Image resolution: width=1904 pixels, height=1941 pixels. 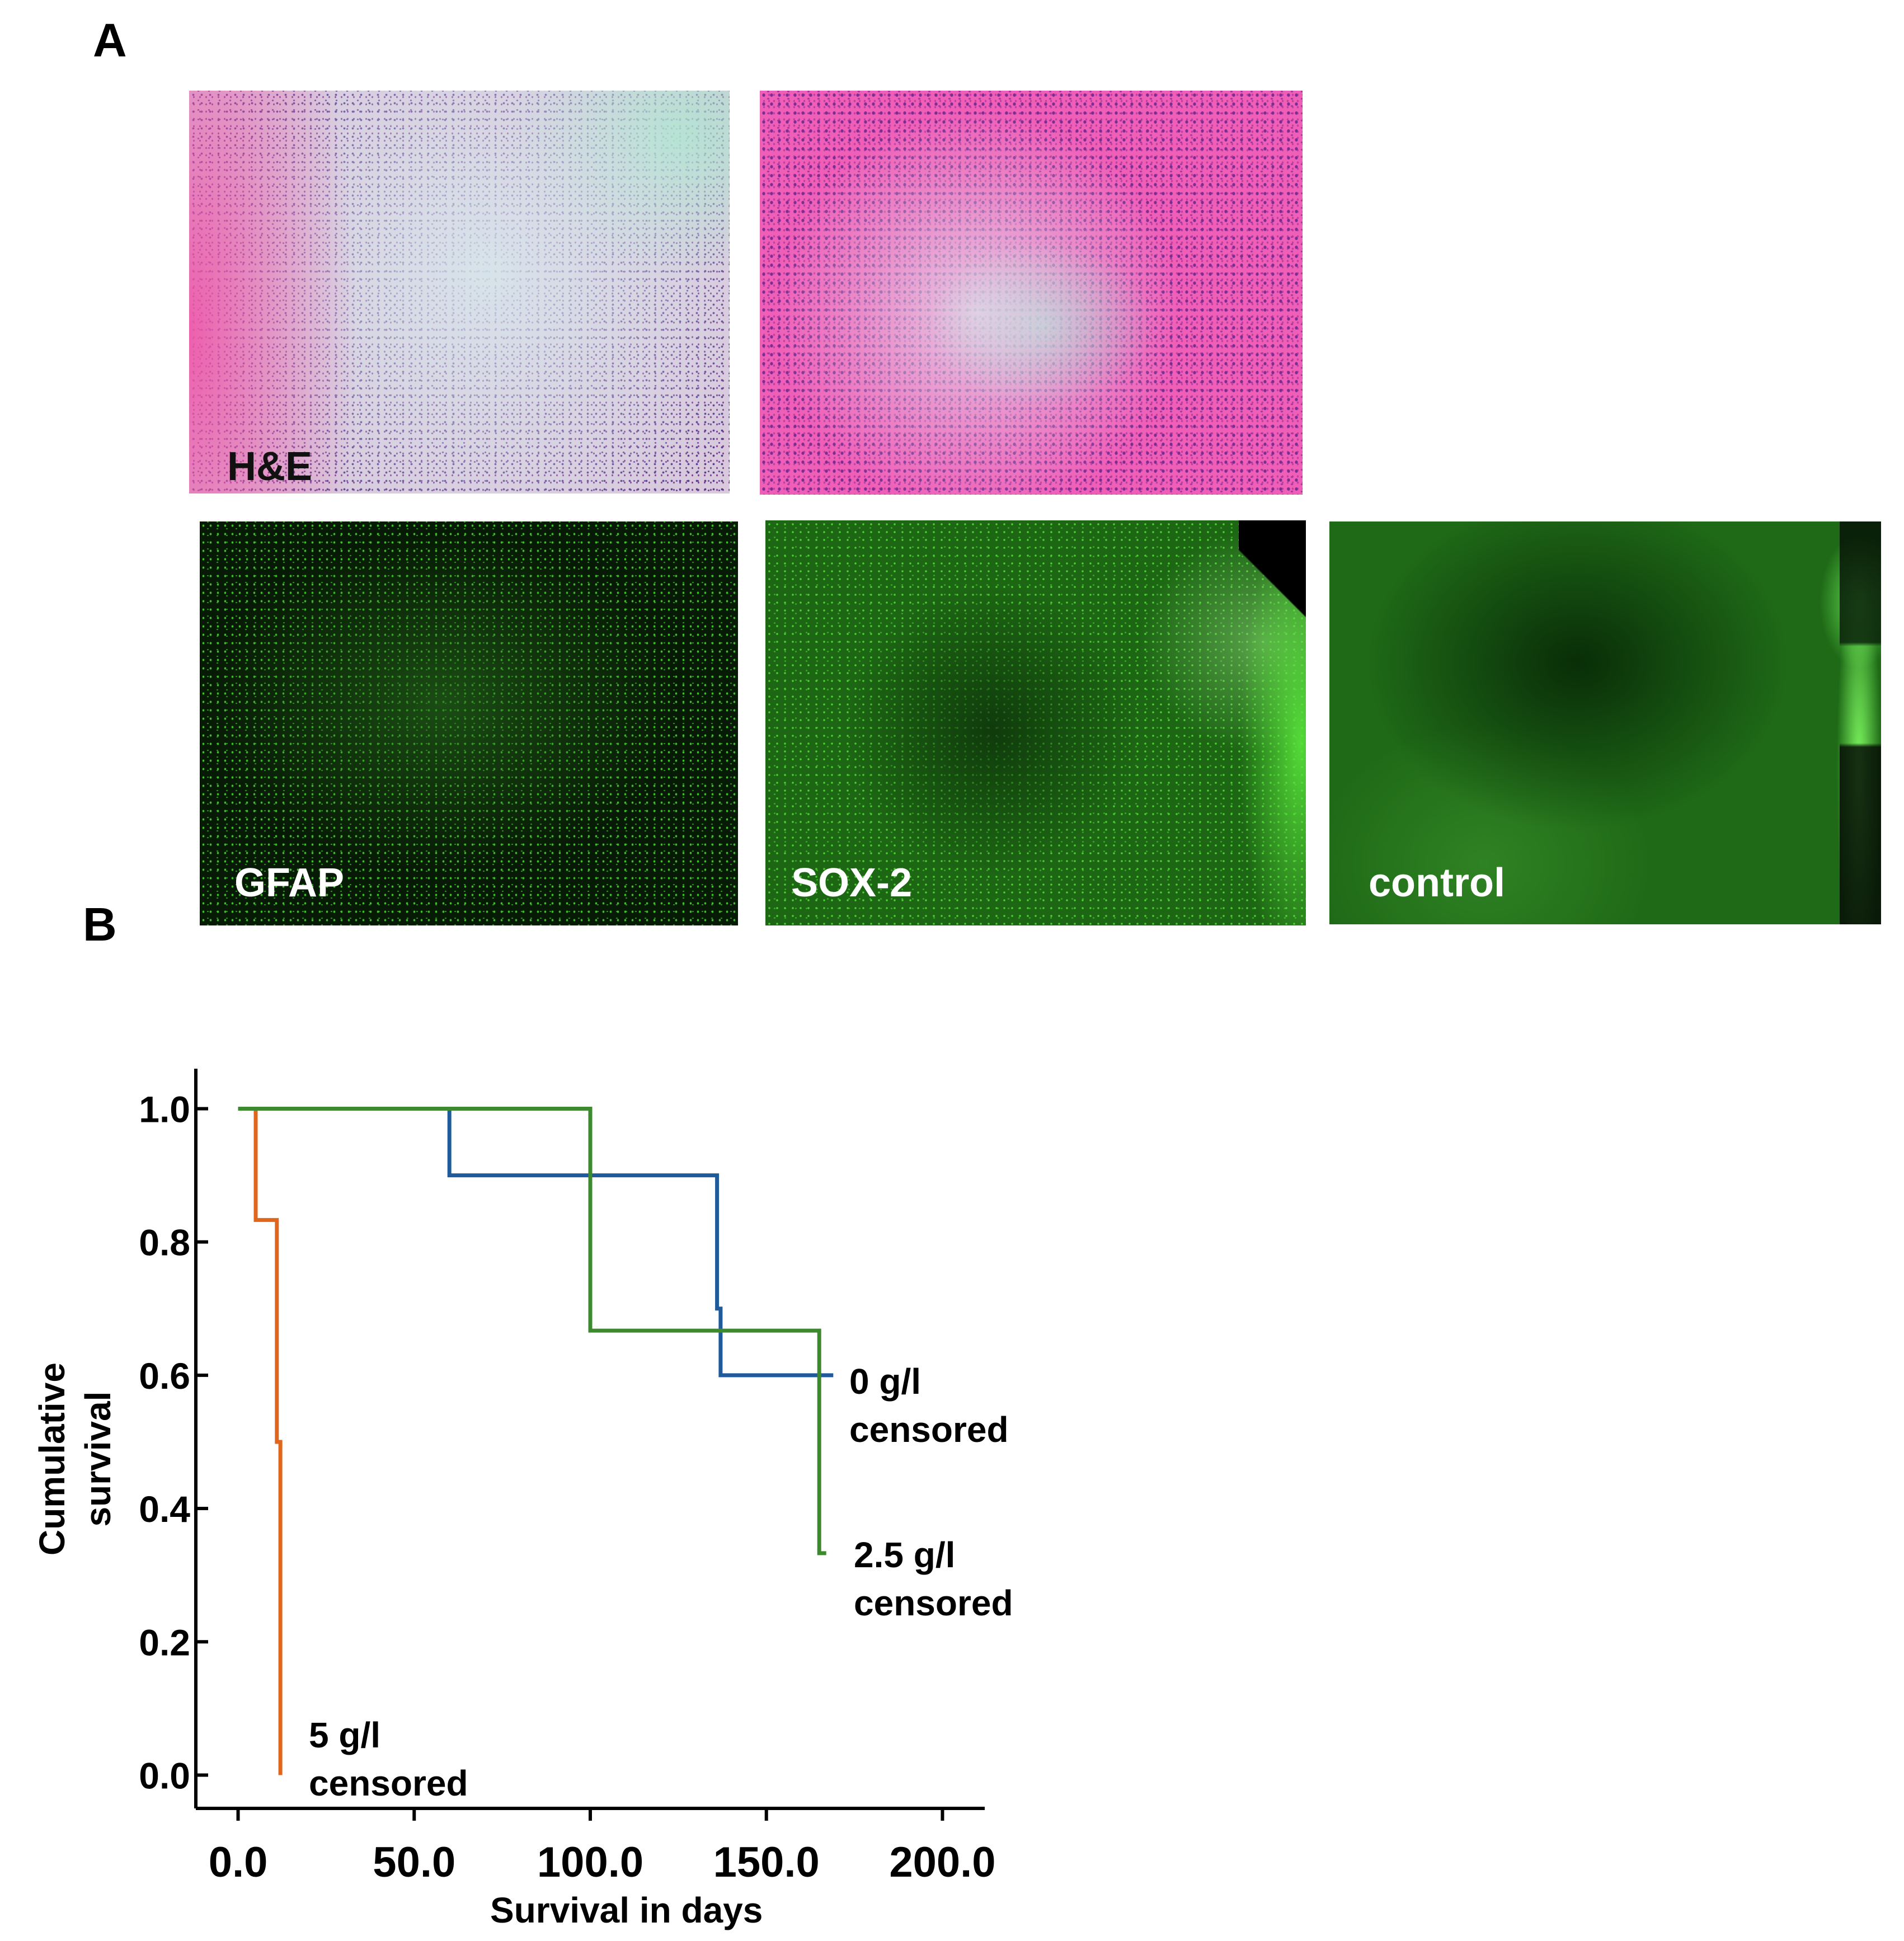 I want to click on series-label-5gl-line-2: censored, so click(x=388, y=1783).